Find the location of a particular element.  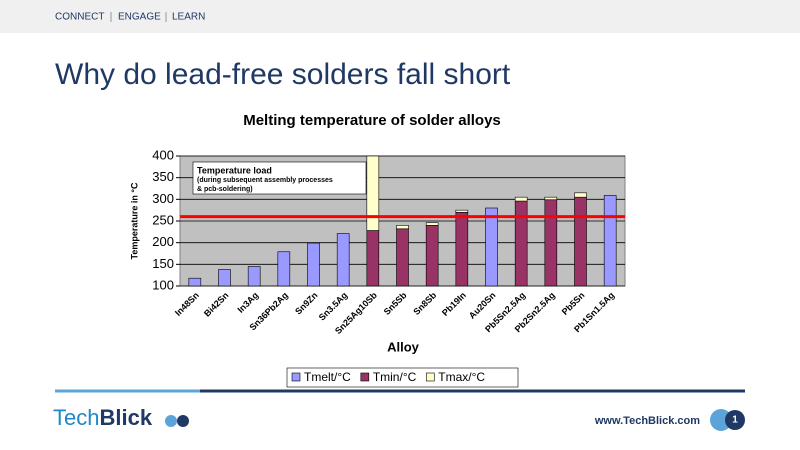

y-tick-label: 150 is located at coordinates (163, 263).